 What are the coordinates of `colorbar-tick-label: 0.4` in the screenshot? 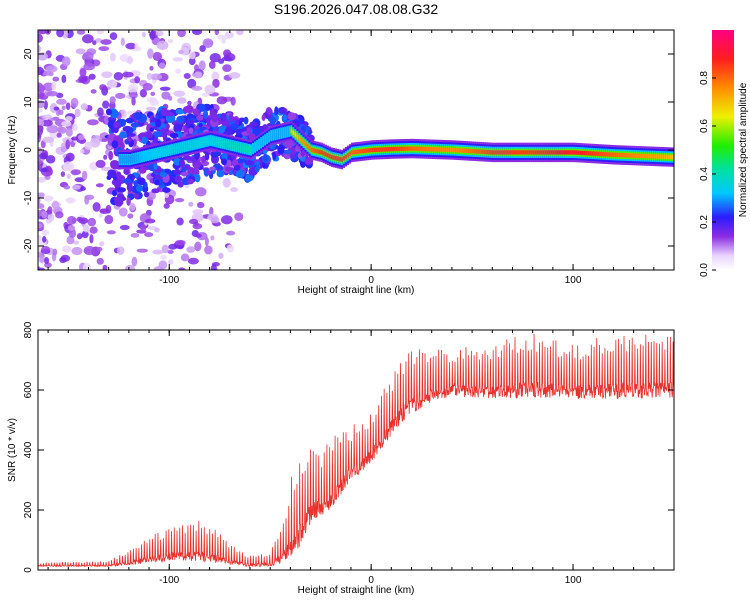 It's located at (704, 174).